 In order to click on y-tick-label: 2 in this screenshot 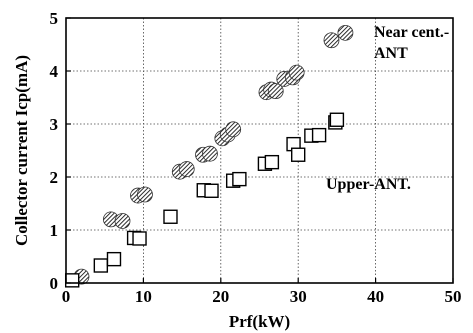, I will do `click(54, 177)`.